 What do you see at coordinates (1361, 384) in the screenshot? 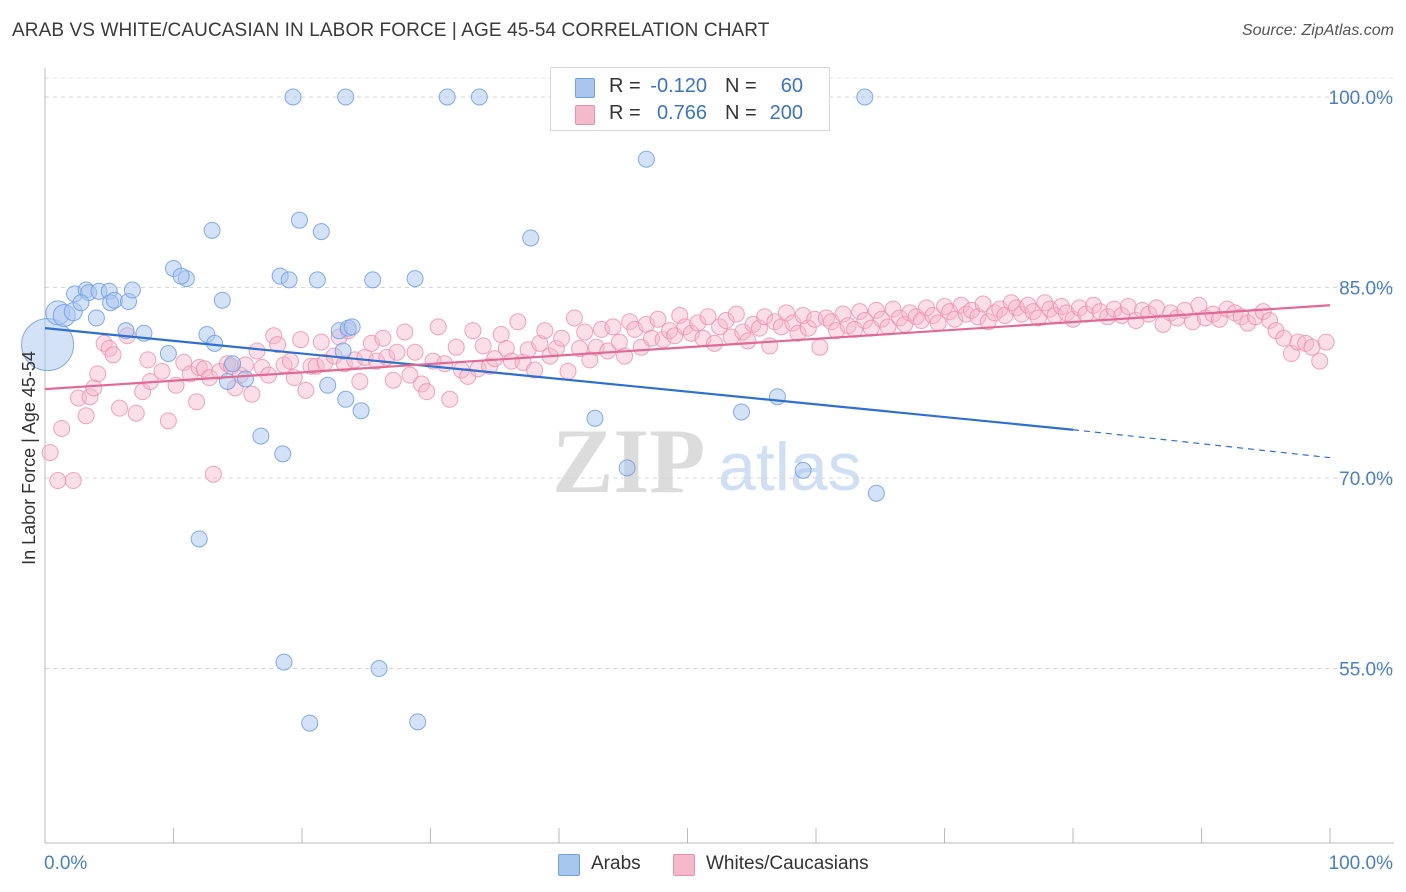
I see `y-tick-labels: 100.0% 85.0% 70.0% 55.0%` at bounding box center [1361, 384].